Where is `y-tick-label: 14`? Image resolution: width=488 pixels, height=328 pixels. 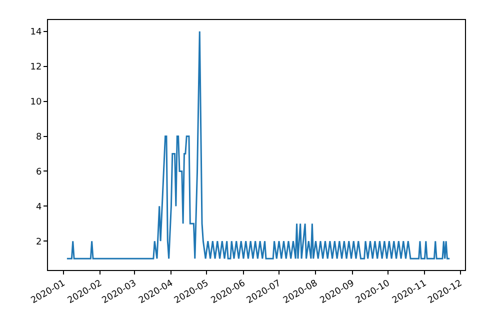 y-tick-label: 14 is located at coordinates (36, 33).